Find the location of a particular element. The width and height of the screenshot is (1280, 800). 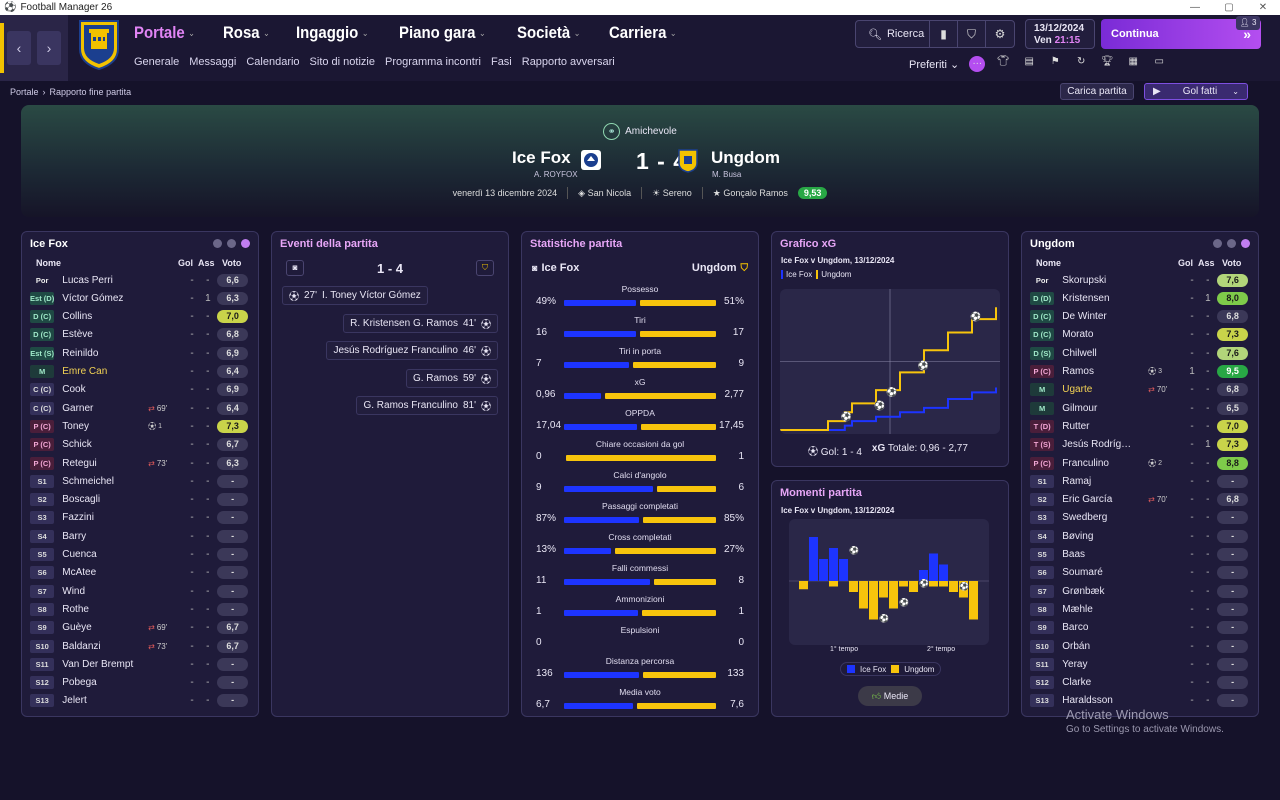

player-row: S3 Fazzini - - - is located at coordinates (139, 518).